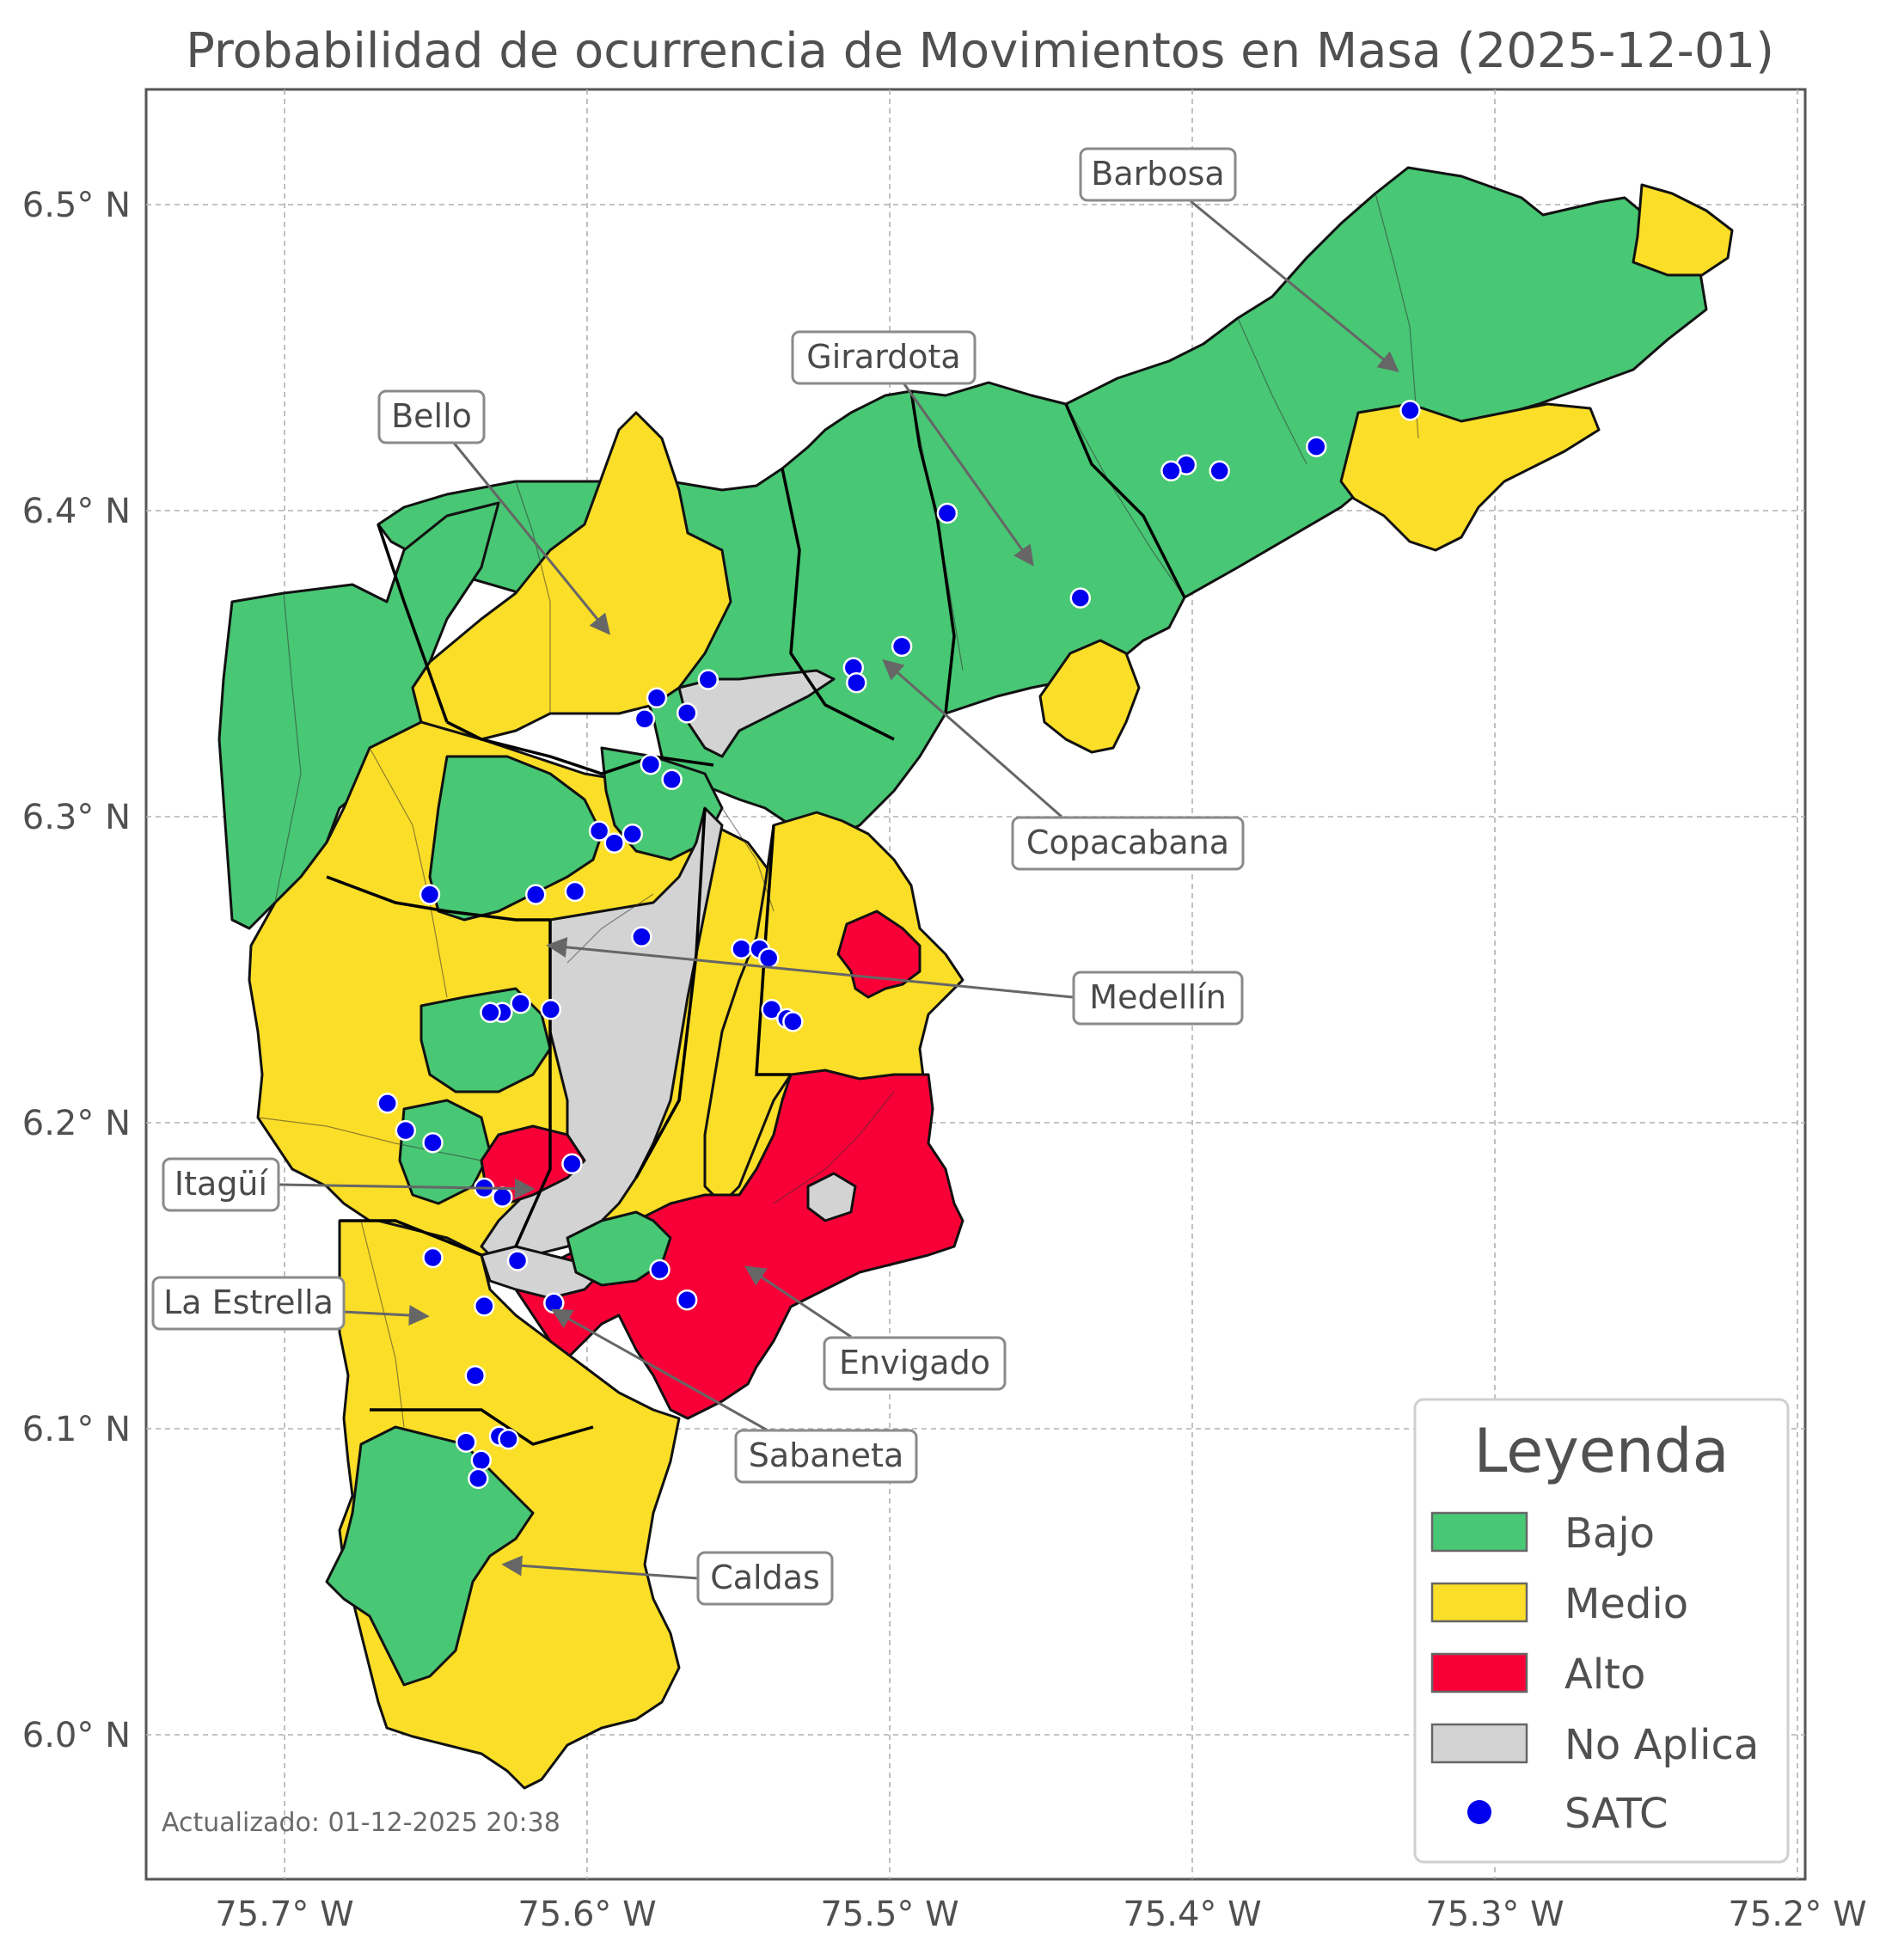  What do you see at coordinates (1559, 1604) in the screenshot?
I see `legend-item-medio: Medio` at bounding box center [1559, 1604].